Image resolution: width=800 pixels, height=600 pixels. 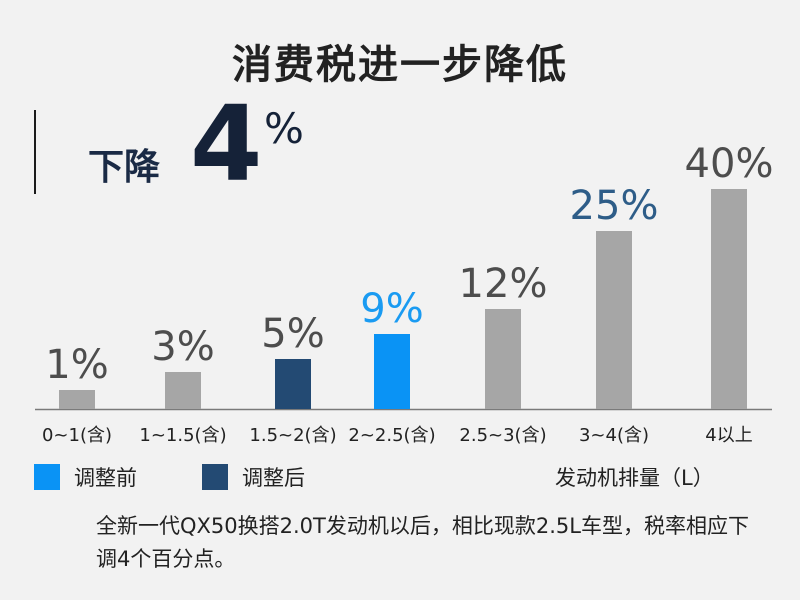 I want to click on x-axis-title: 发动机排量（L）, so click(x=634, y=478).